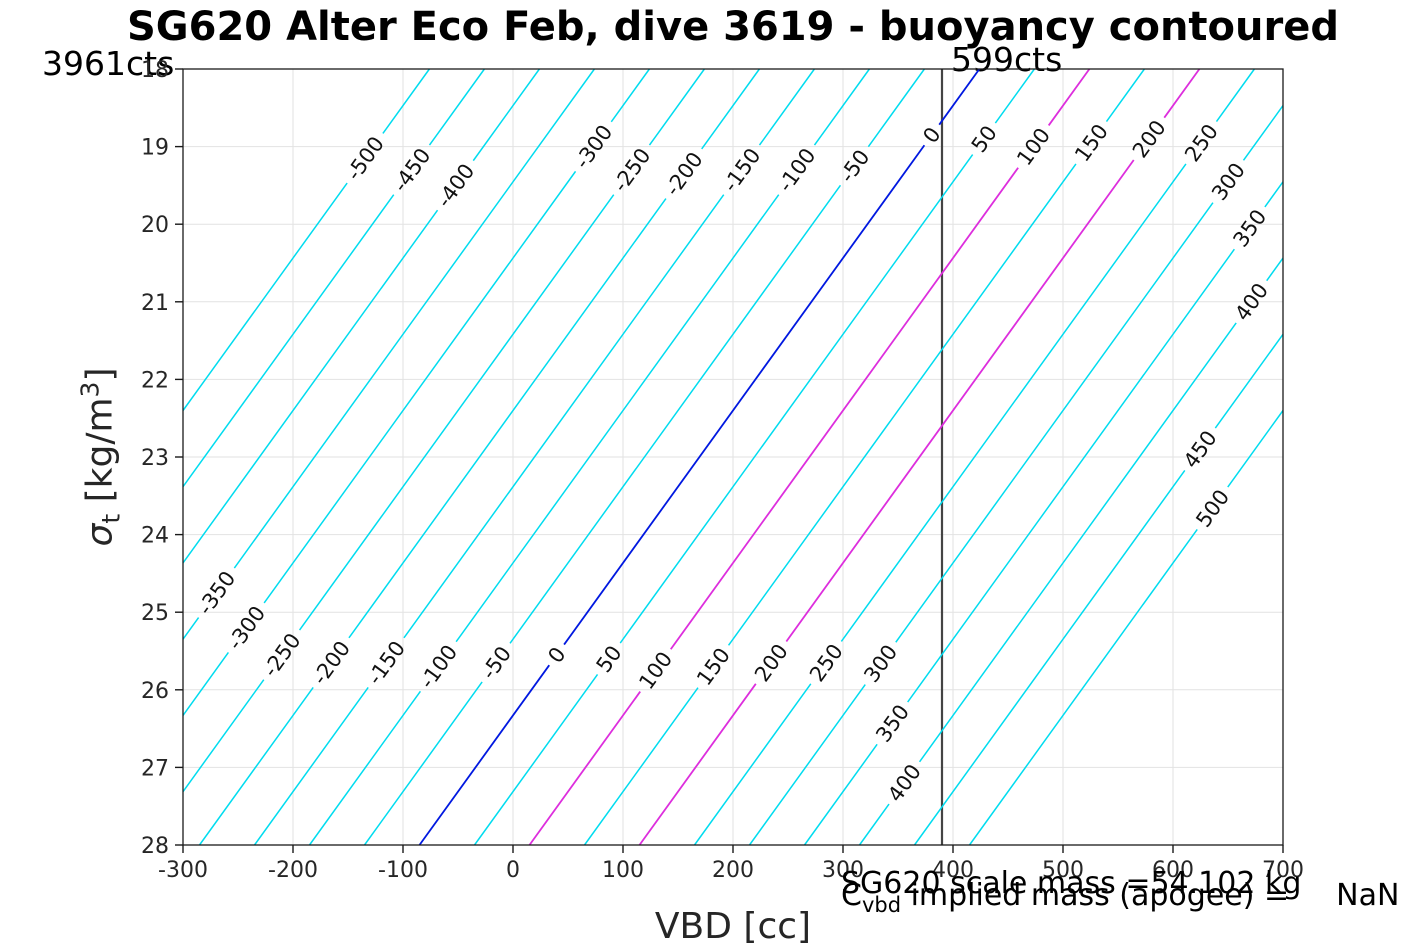  Describe the element at coordinates (216, 593) in the screenshot. I see `contour-label: -350` at that location.